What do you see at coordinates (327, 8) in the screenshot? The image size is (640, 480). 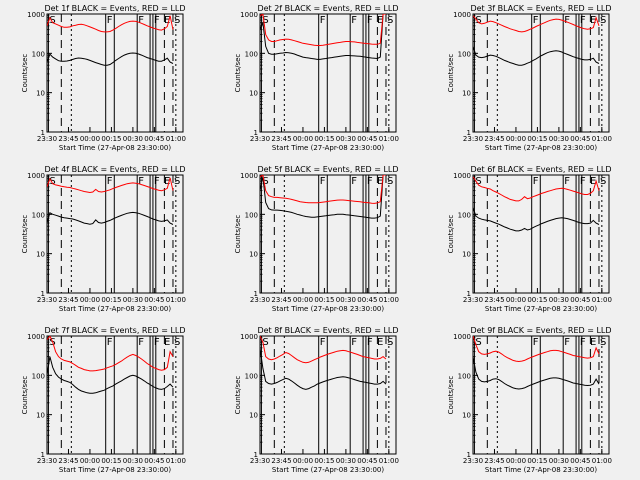 I see `panel-title: Det 2f BLACK = Events, RED = LLD` at bounding box center [327, 8].